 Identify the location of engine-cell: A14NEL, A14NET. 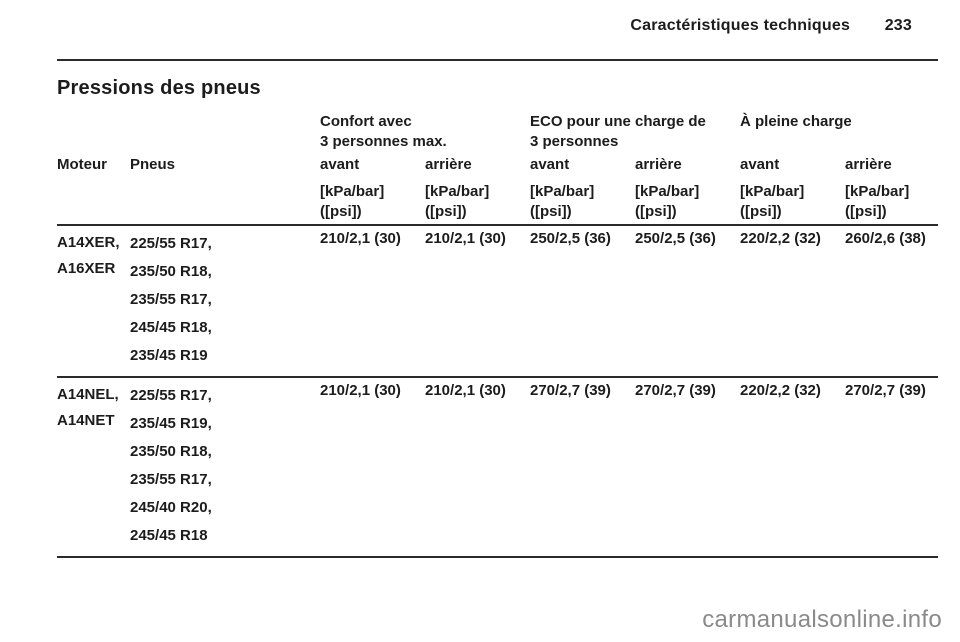
(88, 407).